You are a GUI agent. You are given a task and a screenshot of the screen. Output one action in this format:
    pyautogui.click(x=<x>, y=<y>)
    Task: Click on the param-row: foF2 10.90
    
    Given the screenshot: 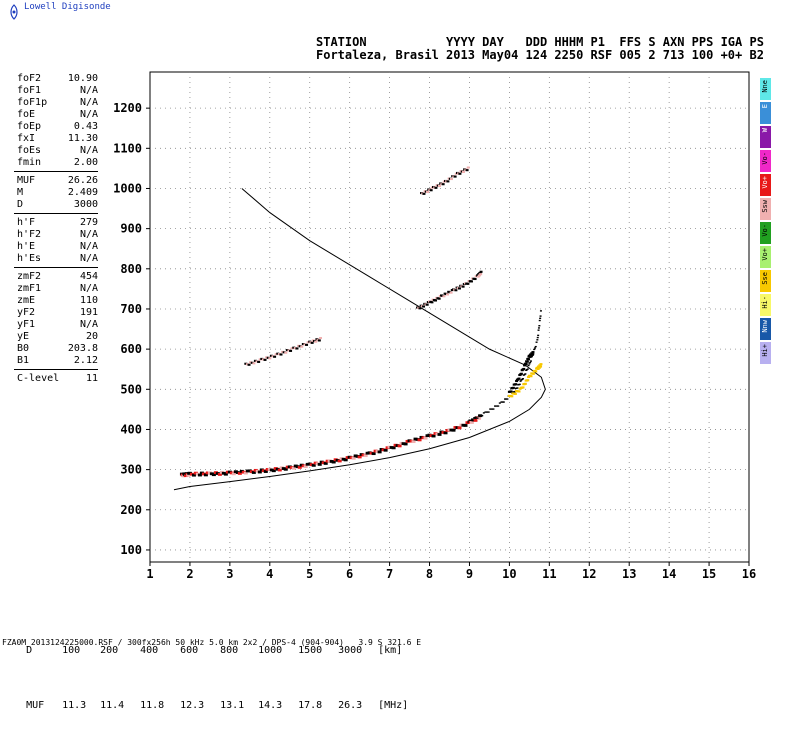 What is the action you would take?
    pyautogui.click(x=56, y=79)
    